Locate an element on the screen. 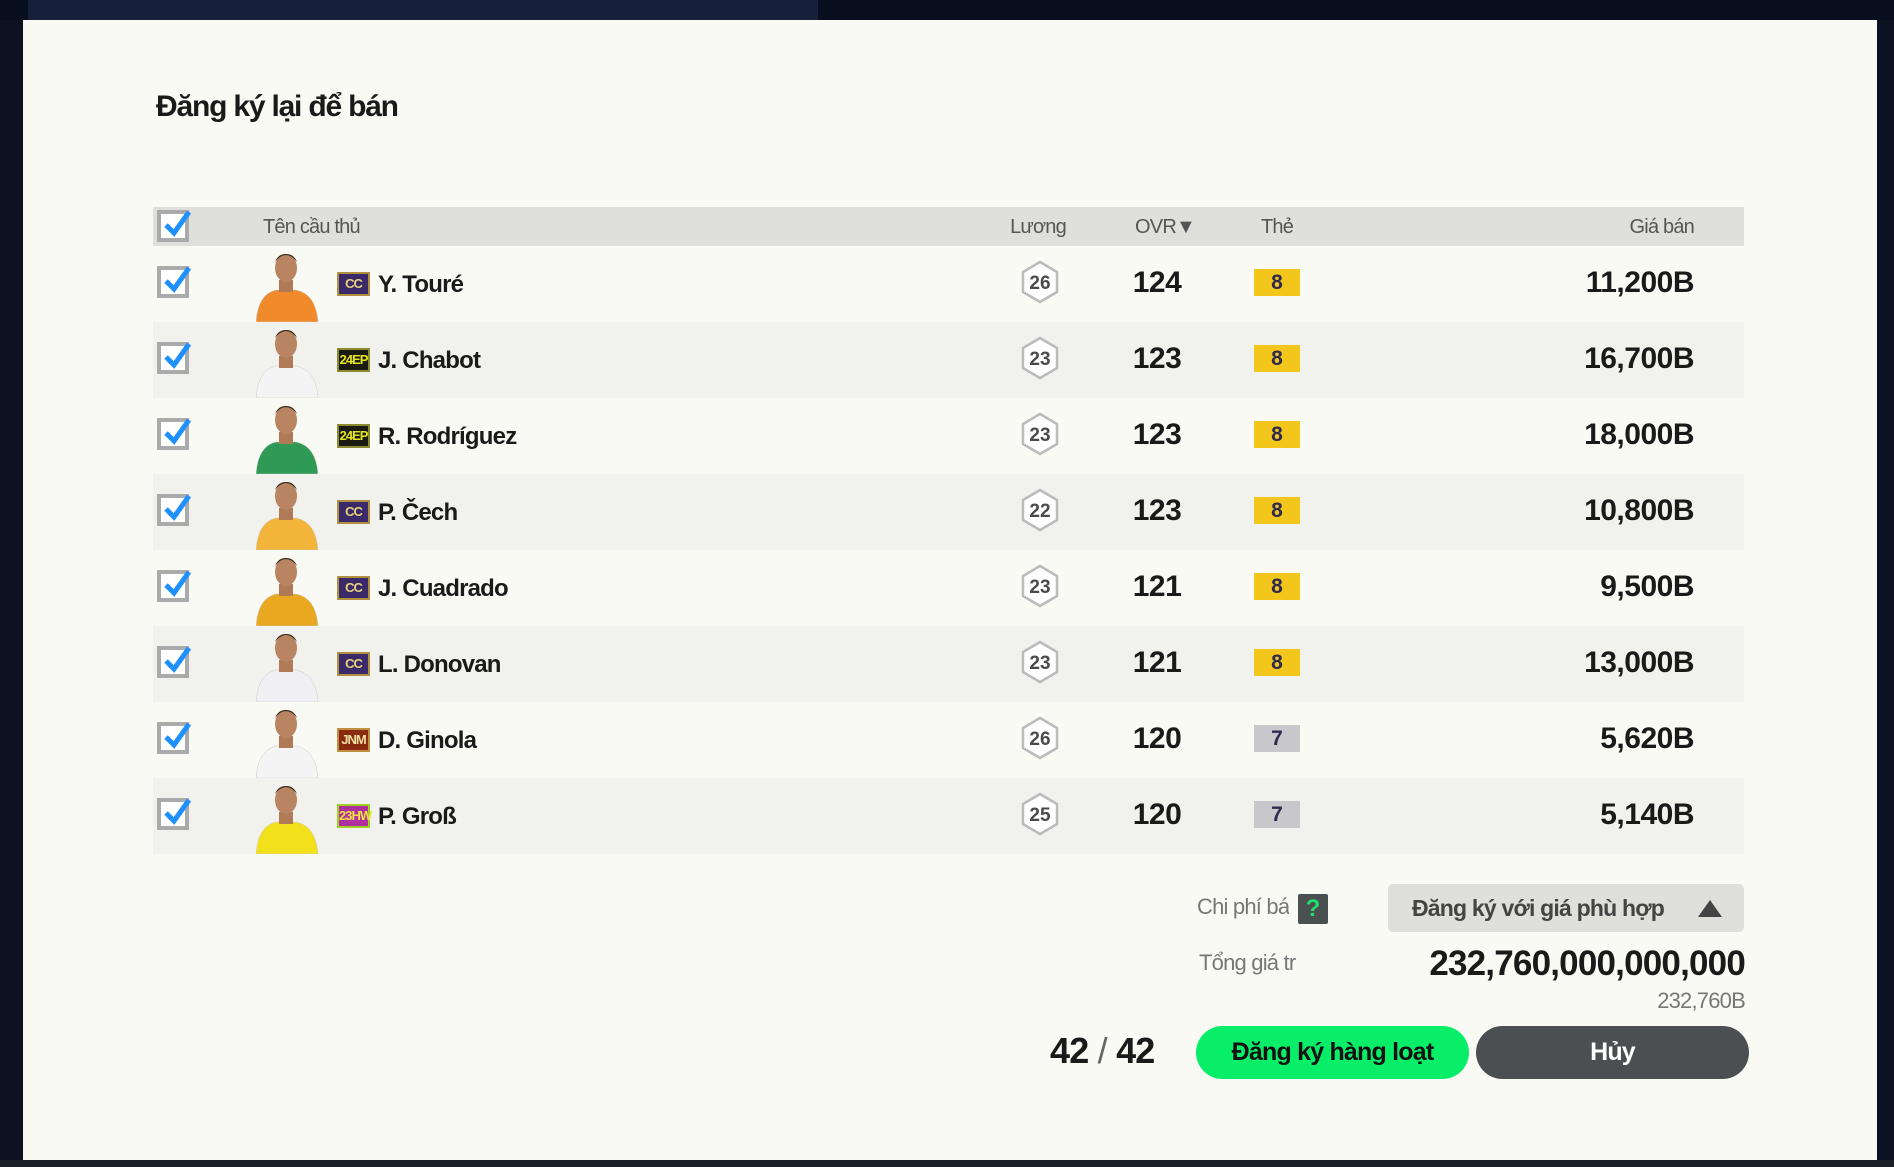  salary-value: 22 is located at coordinates (1039, 511).